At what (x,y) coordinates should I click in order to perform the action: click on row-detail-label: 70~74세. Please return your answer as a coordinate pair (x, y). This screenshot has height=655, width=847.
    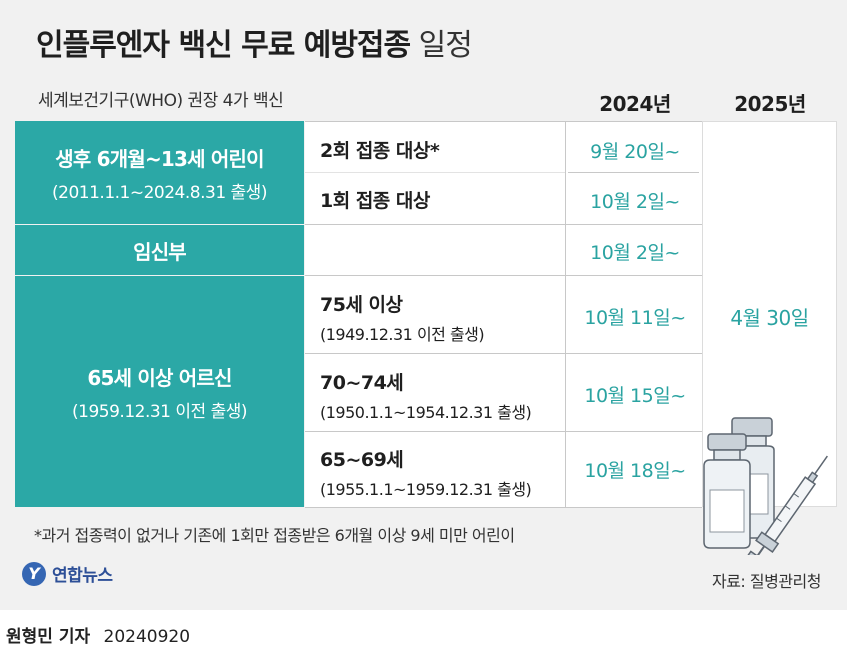
    Looking at the image, I should click on (362, 383).